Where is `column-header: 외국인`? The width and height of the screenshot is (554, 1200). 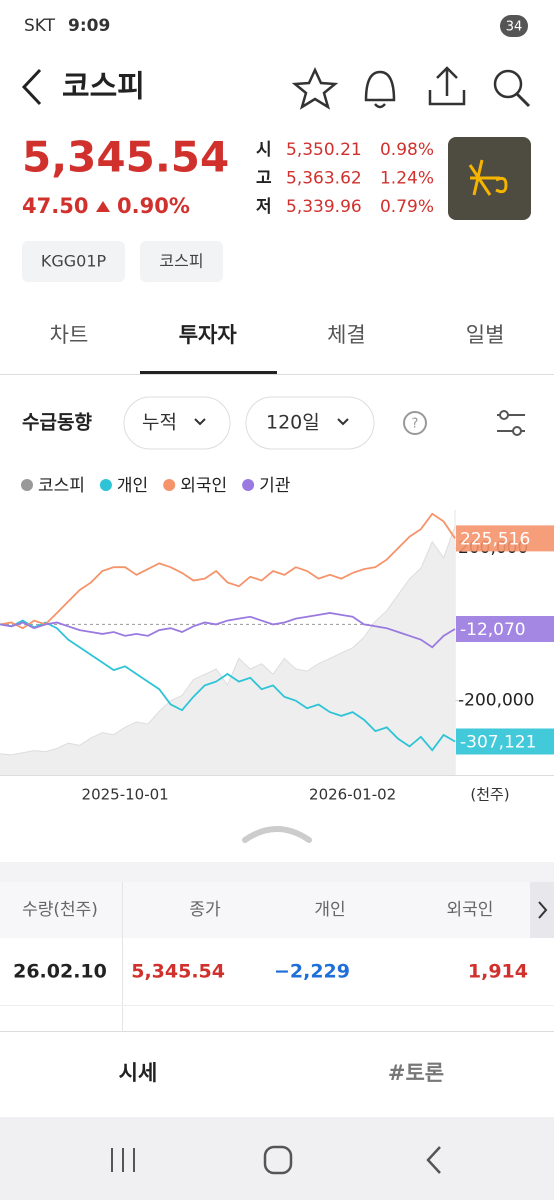
column-header: 외국인 is located at coordinates (470, 910).